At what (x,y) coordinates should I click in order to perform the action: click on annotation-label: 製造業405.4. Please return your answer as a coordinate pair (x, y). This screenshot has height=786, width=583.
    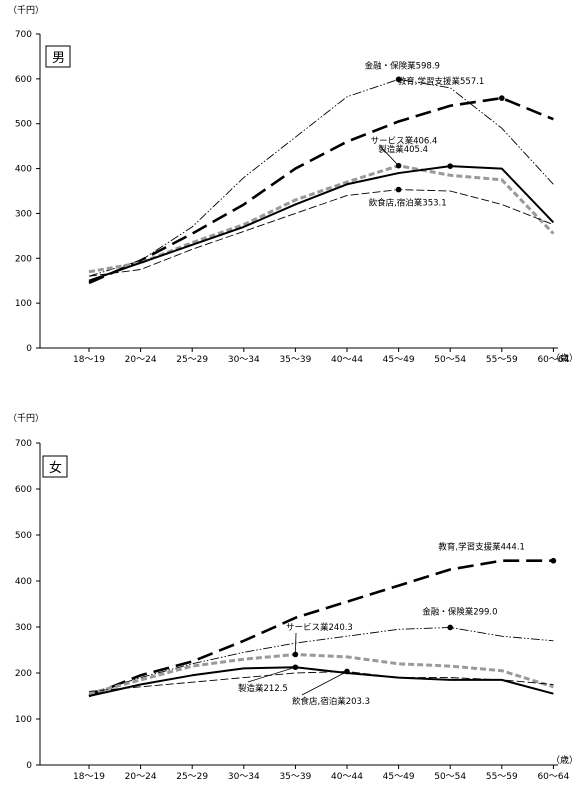
    Looking at the image, I should click on (403, 149).